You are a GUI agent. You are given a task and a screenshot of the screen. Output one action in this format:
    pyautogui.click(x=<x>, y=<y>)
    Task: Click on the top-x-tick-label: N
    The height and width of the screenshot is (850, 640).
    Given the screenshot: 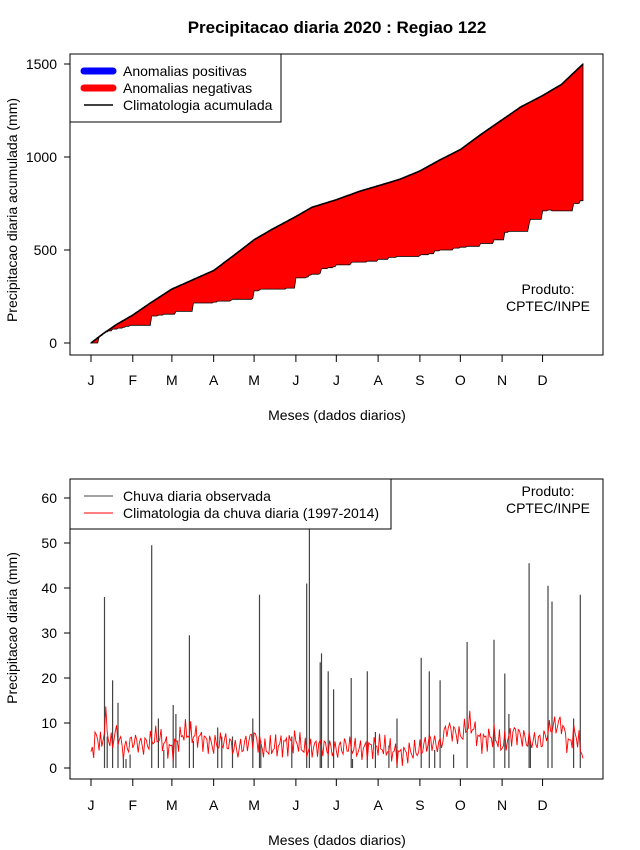 What is the action you would take?
    pyautogui.click(x=502, y=380)
    